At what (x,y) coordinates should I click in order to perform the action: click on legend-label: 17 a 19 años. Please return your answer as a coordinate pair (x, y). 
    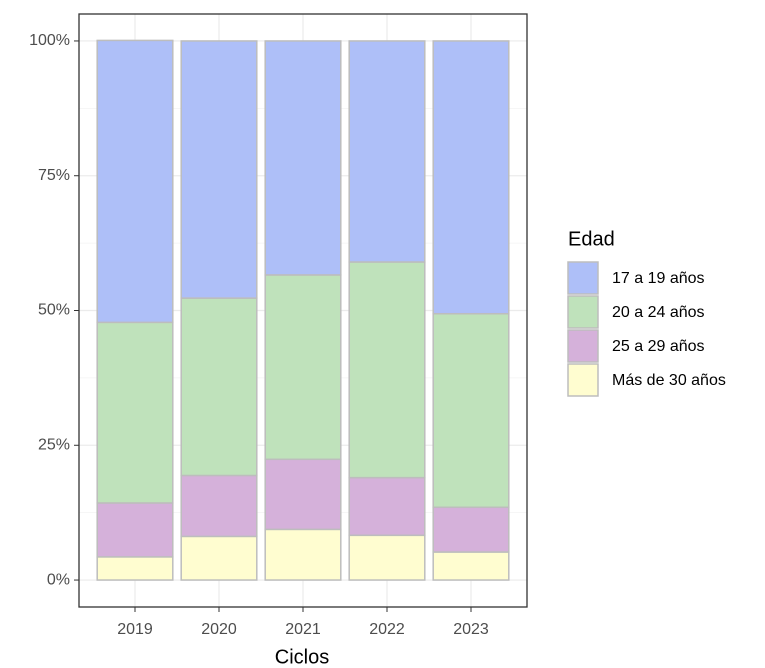
    Looking at the image, I should click on (658, 278).